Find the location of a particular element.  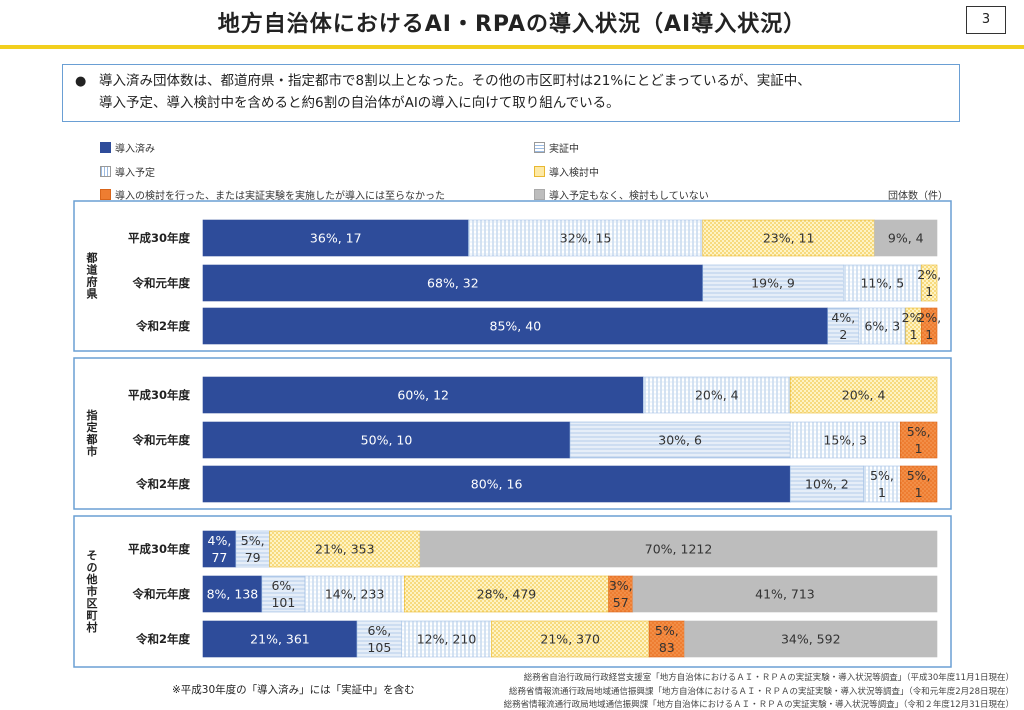

data-label: 23%, 11 is located at coordinates (789, 238).